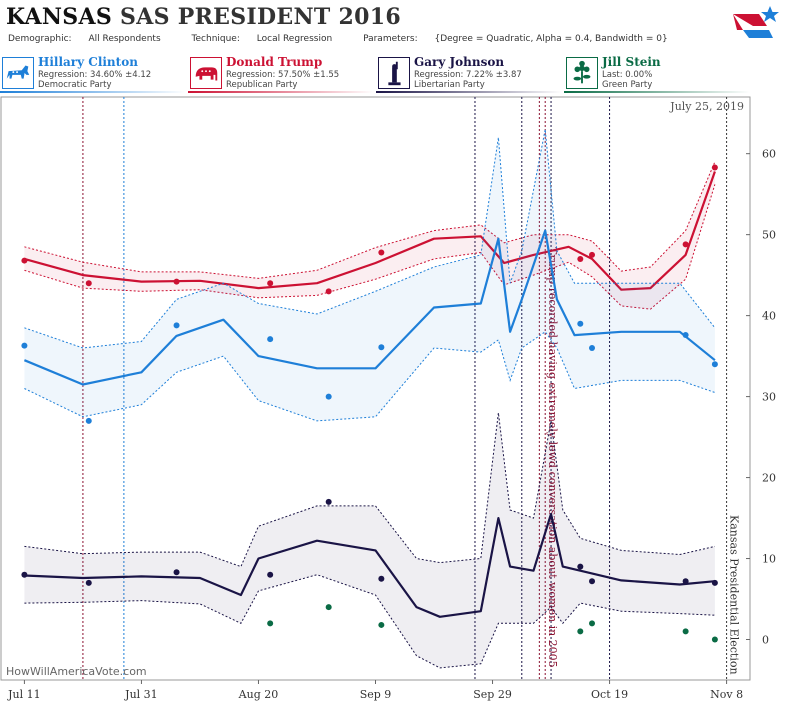 The image size is (789, 704). Describe the element at coordinates (449, 85) in the screenshot. I see `candidate-party: Libertarian Party` at that location.